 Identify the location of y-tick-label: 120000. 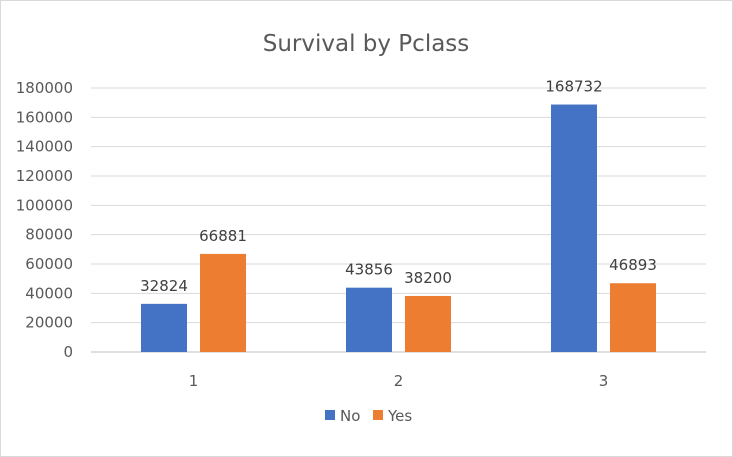
(44, 176).